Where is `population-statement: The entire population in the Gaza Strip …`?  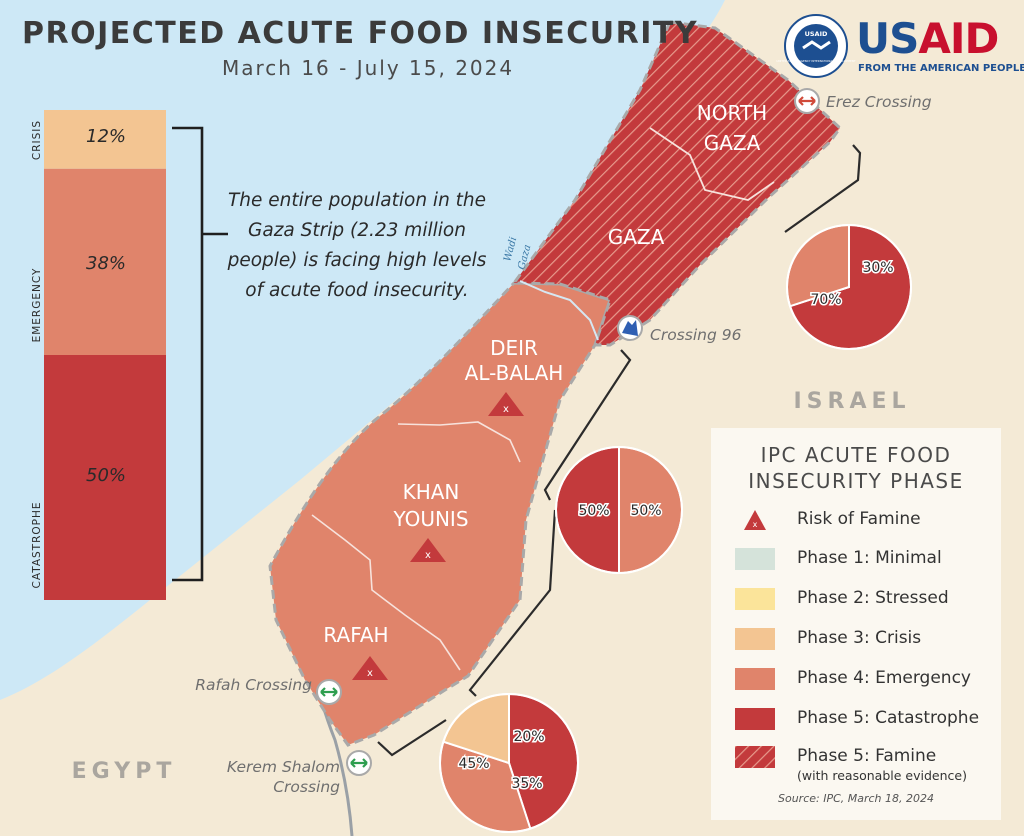 population-statement: The entire population in the Gaza Strip … is located at coordinates (357, 245).